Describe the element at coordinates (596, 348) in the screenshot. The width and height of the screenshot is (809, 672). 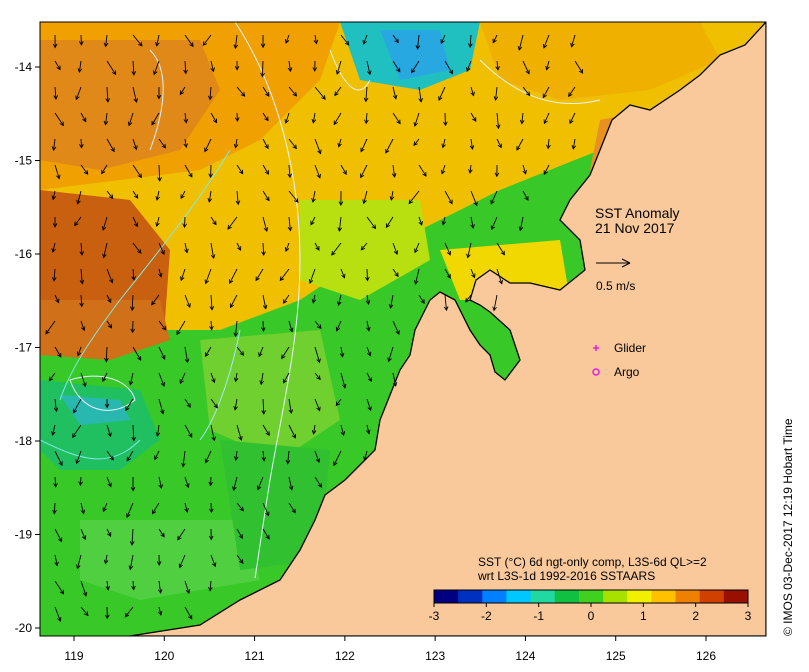
I see `glider-marker-icon` at that location.